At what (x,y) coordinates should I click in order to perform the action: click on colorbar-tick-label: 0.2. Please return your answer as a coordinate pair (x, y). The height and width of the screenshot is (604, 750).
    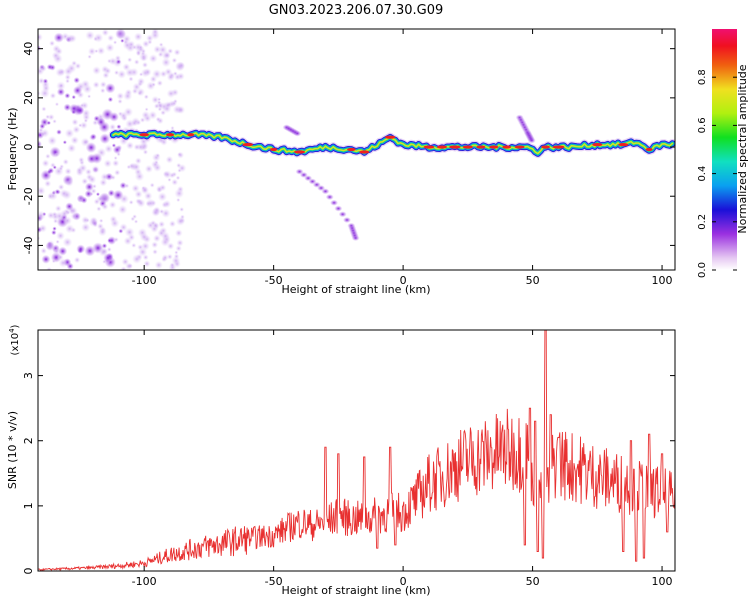
    Looking at the image, I should click on (702, 222).